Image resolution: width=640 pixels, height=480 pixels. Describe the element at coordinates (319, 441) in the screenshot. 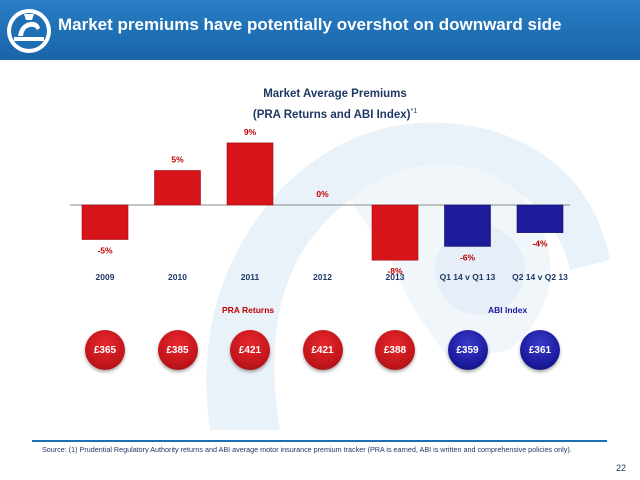

I see `footer-divider` at that location.